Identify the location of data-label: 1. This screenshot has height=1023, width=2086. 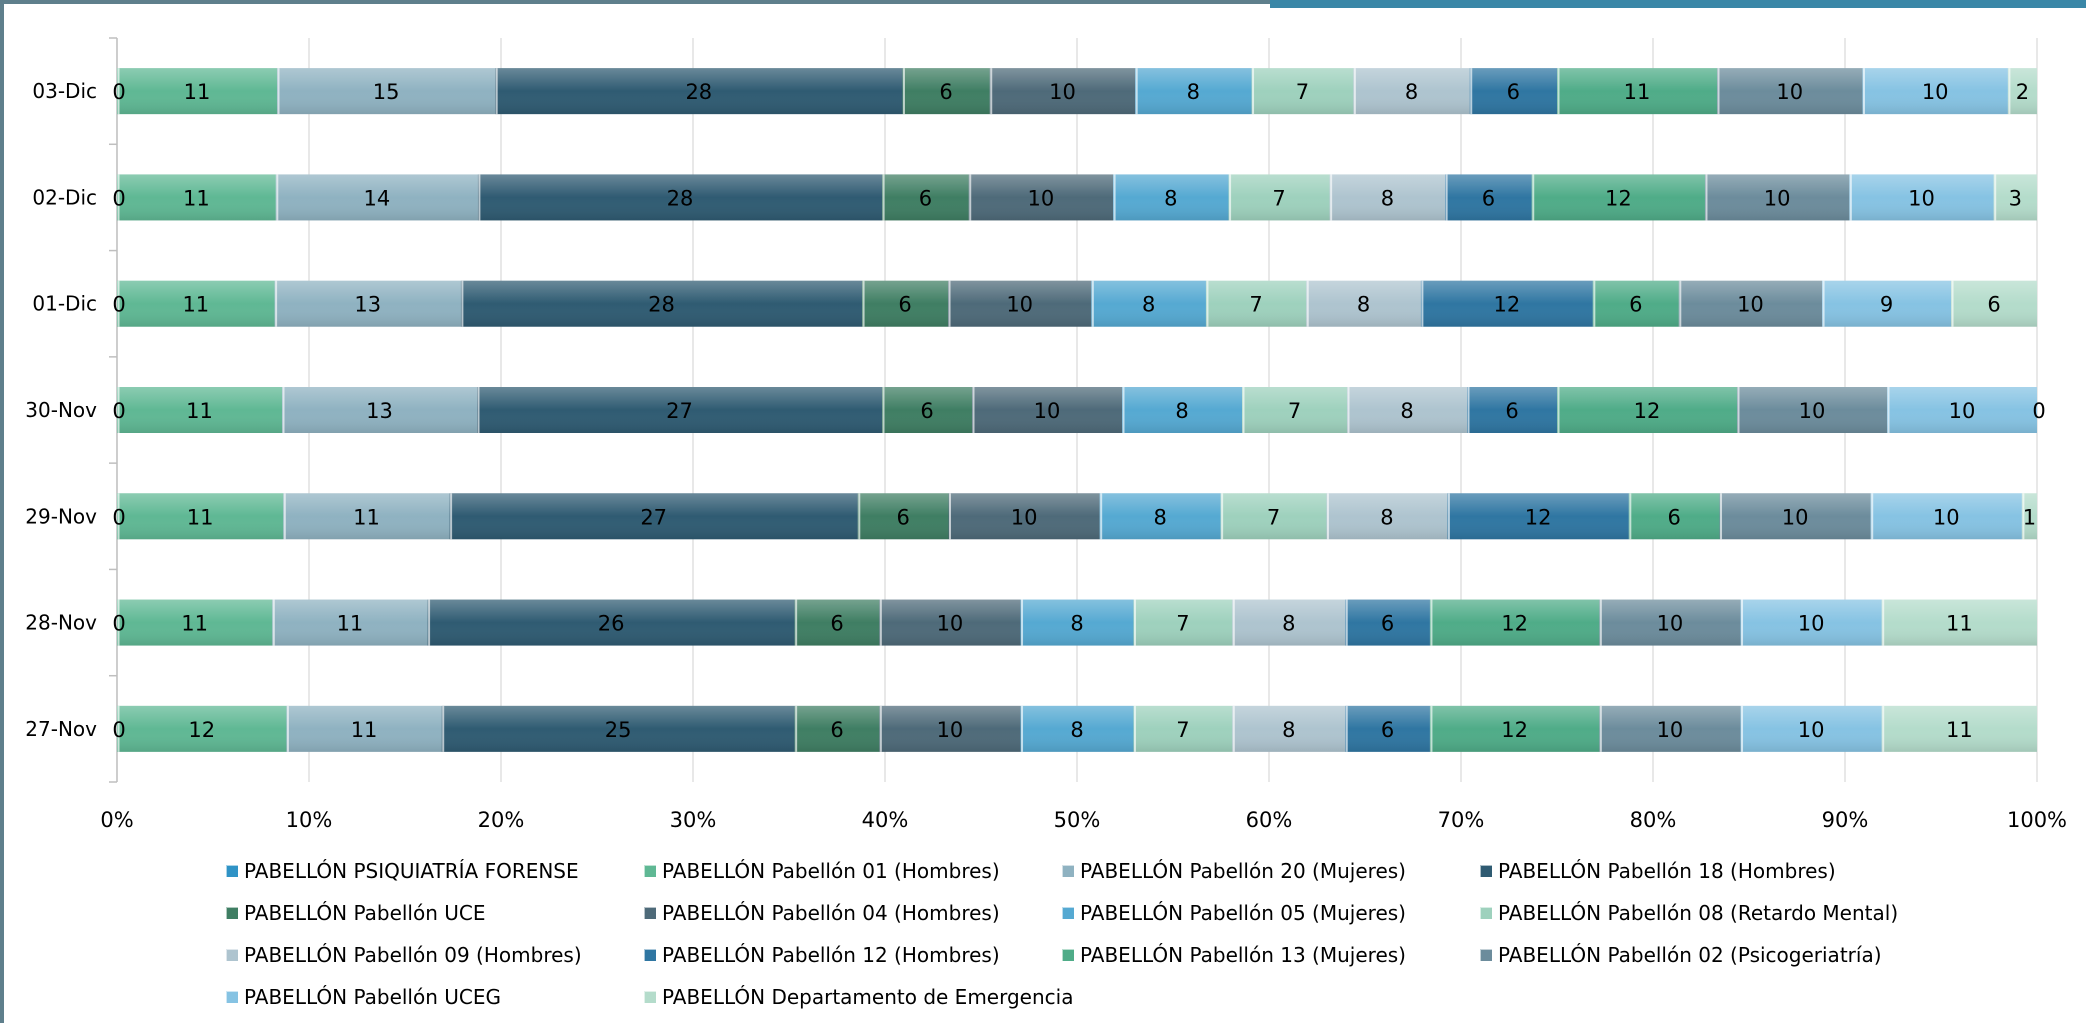
(2029, 517).